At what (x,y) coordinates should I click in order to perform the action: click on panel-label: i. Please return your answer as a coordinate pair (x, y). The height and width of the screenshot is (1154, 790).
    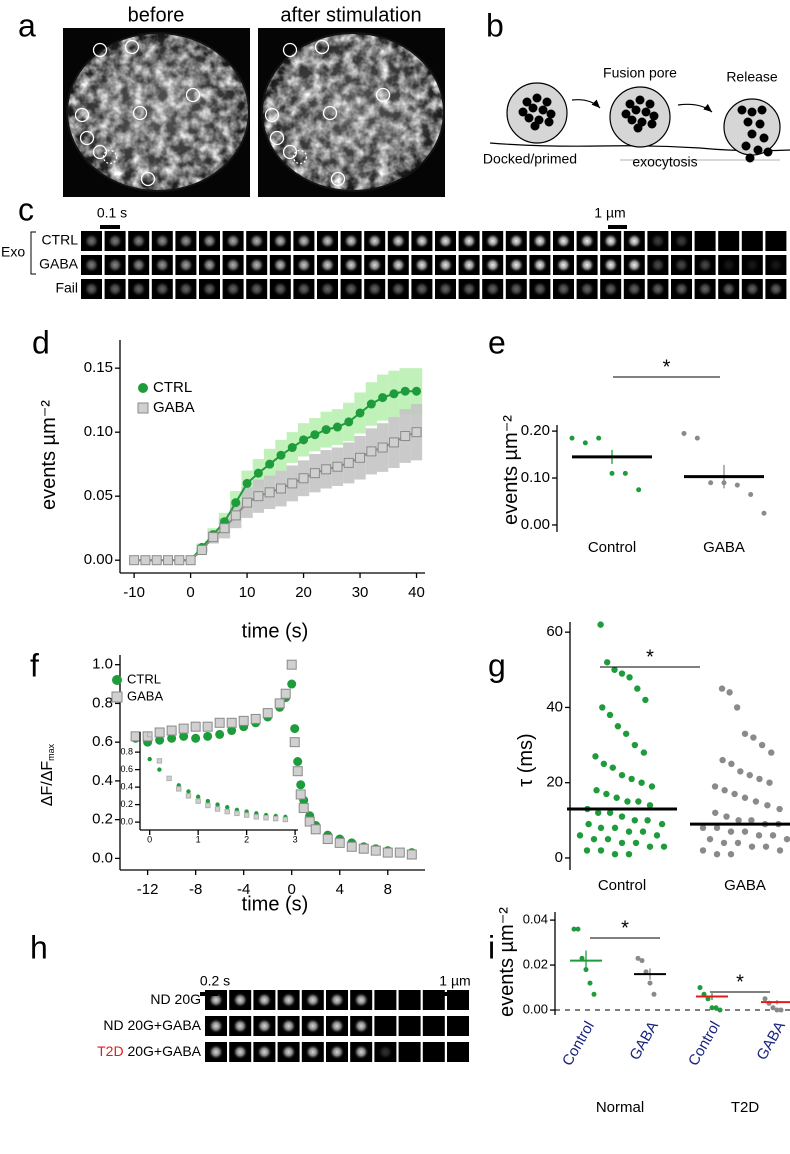
    Looking at the image, I should click on (491, 947).